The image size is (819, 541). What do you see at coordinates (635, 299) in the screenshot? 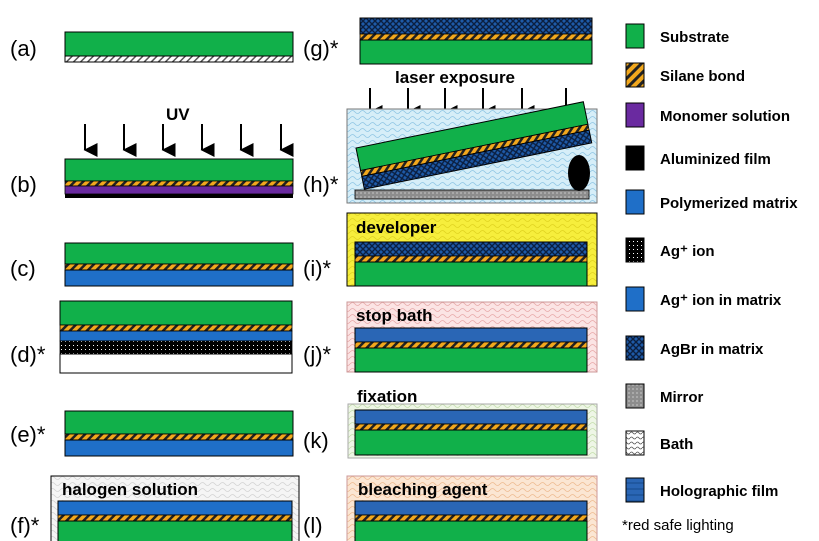
I see `legend-swatch-ag-in-matrix` at bounding box center [635, 299].